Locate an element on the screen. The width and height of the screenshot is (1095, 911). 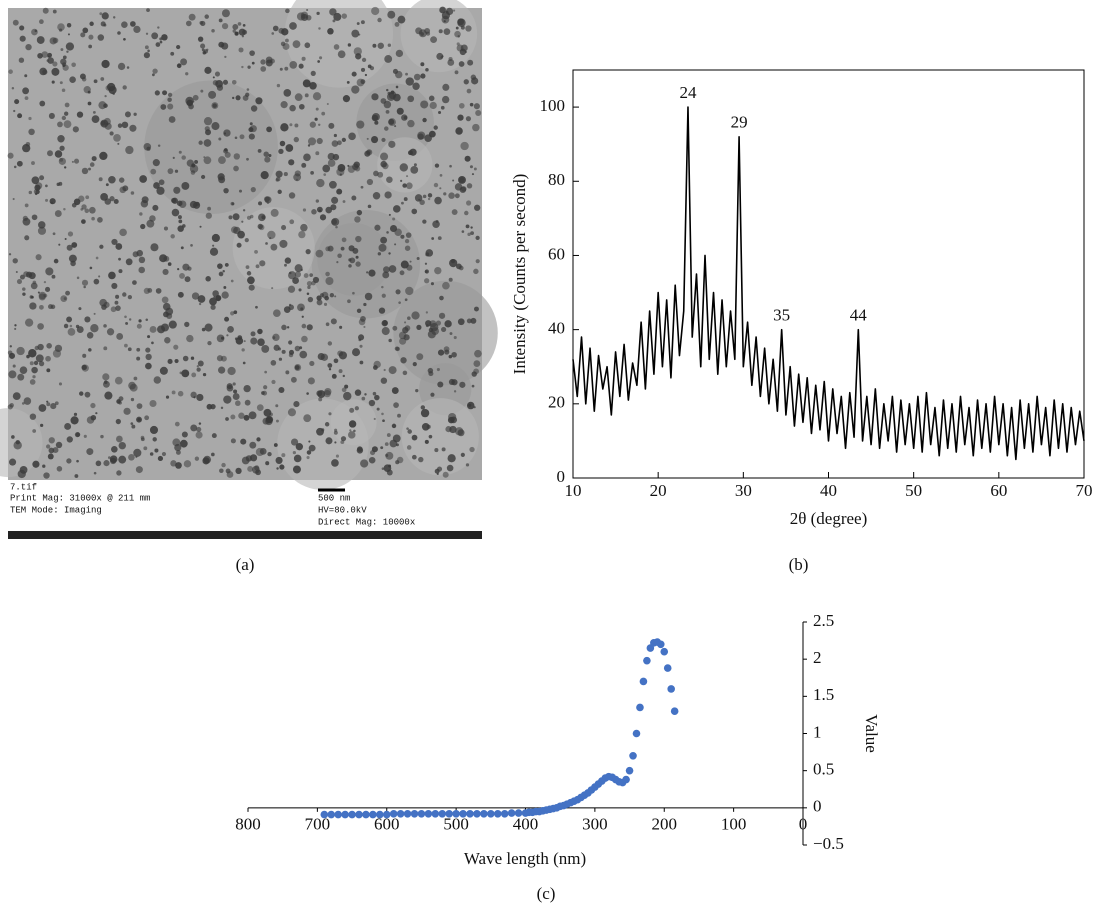
peak-label: 24 is located at coordinates (688, 92).